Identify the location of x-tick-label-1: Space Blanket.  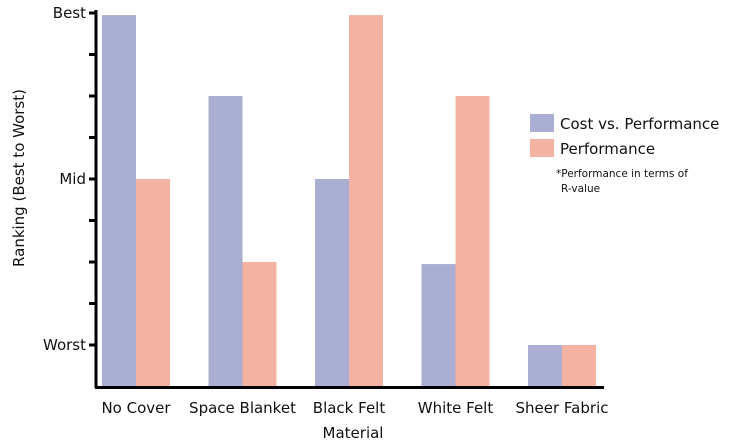
(242, 408).